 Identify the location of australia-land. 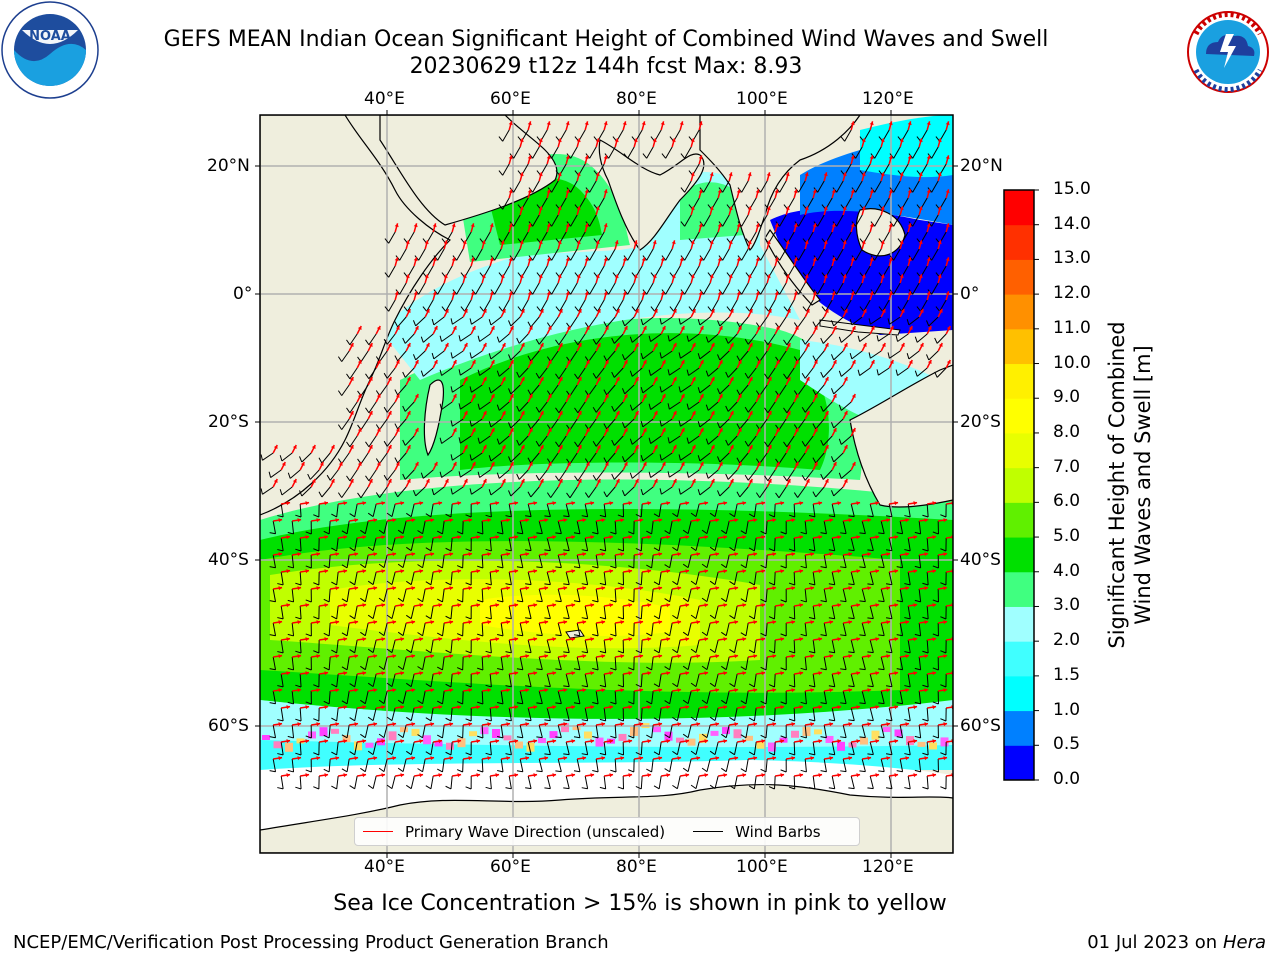
(901, 436).